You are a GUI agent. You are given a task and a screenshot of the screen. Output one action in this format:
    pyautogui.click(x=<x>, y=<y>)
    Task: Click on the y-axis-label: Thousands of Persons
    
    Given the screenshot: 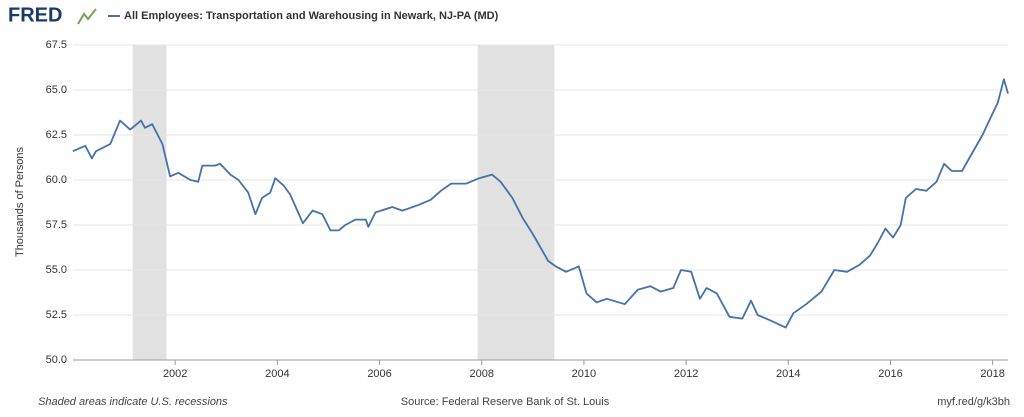 What is the action you would take?
    pyautogui.click(x=20, y=201)
    